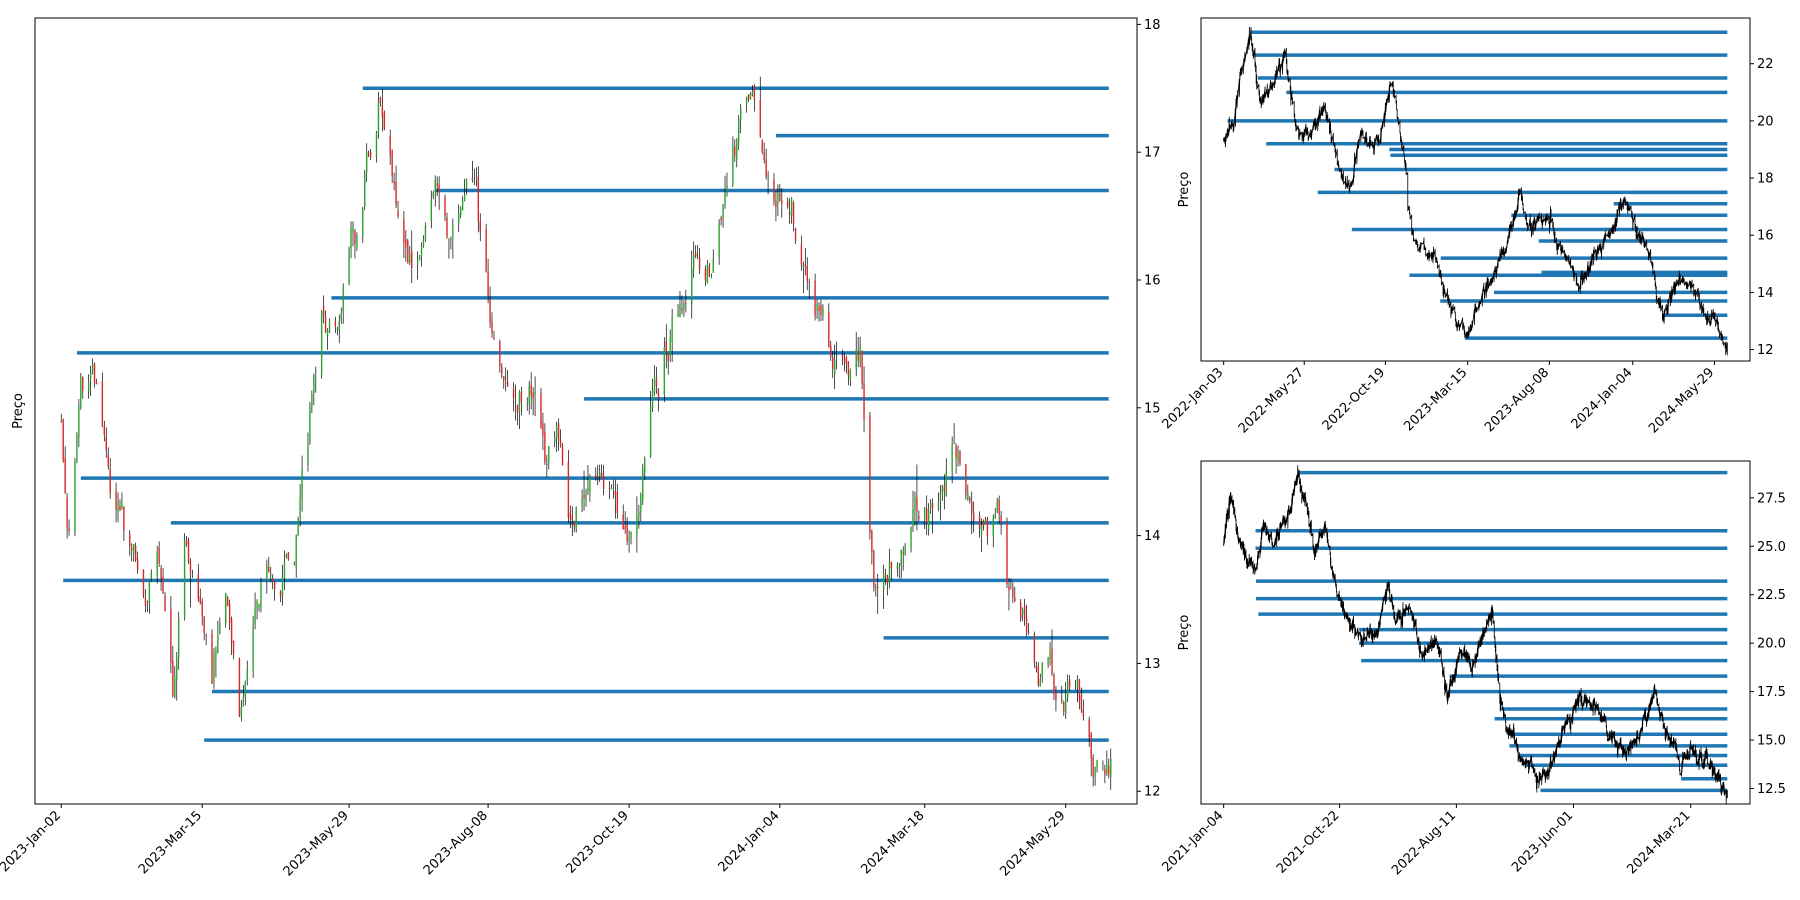 This screenshot has height=900, width=1800. I want to click on y-axis-label: Preço, so click(18, 411).